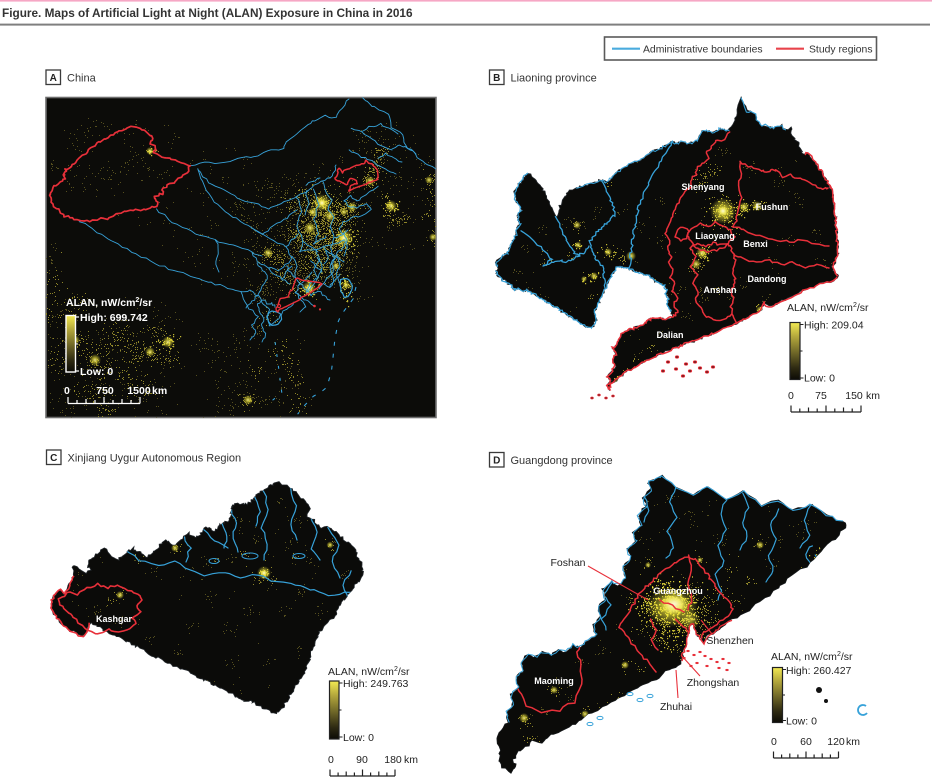 The image size is (932, 784). I want to click on svg-text: Foshan, so click(567, 563).